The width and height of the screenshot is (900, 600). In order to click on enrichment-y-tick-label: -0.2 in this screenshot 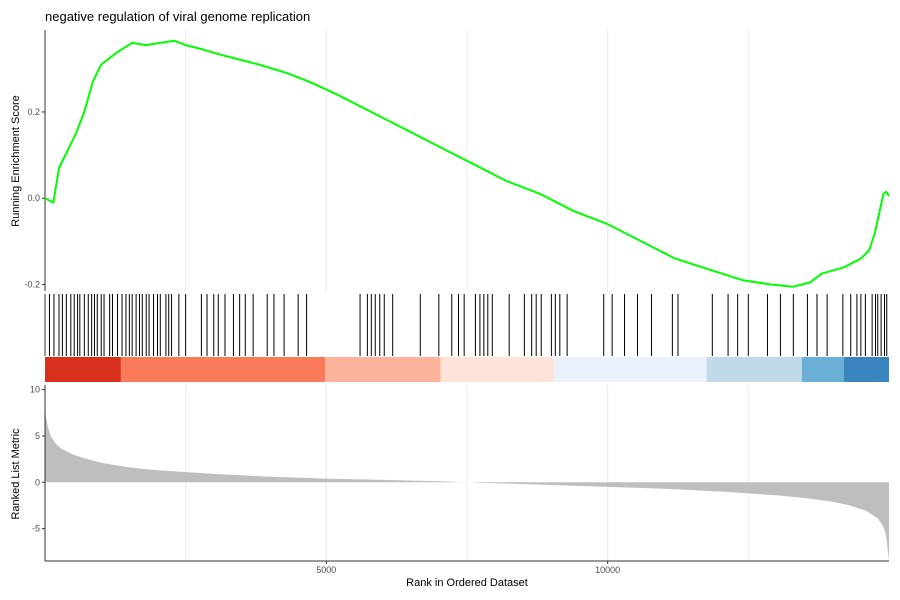, I will do `click(32, 285)`.